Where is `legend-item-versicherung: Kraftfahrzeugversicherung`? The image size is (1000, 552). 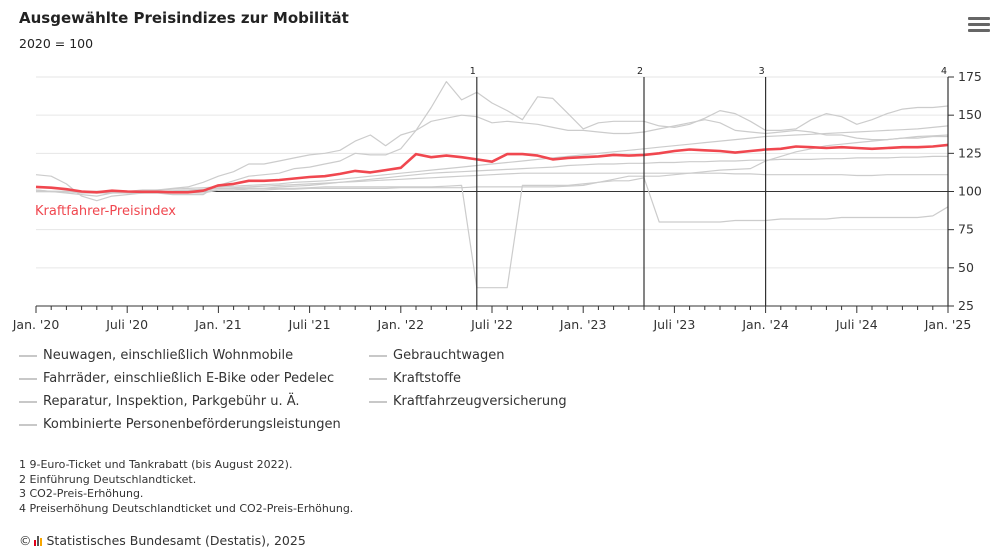
legend-item-versicherung: Kraftfahrzeugversicherung is located at coordinates (468, 401).